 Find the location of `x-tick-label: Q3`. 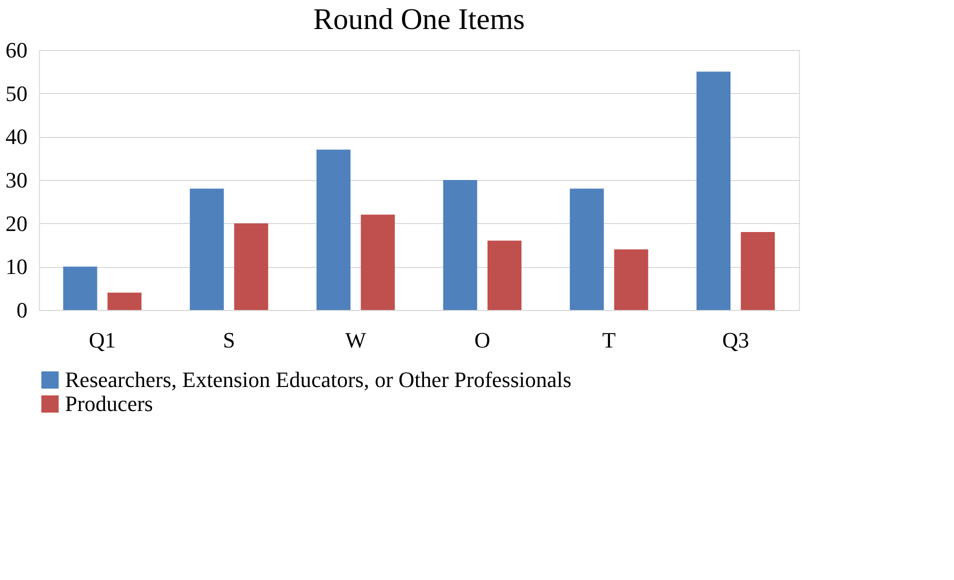

x-tick-label: Q3 is located at coordinates (736, 340).